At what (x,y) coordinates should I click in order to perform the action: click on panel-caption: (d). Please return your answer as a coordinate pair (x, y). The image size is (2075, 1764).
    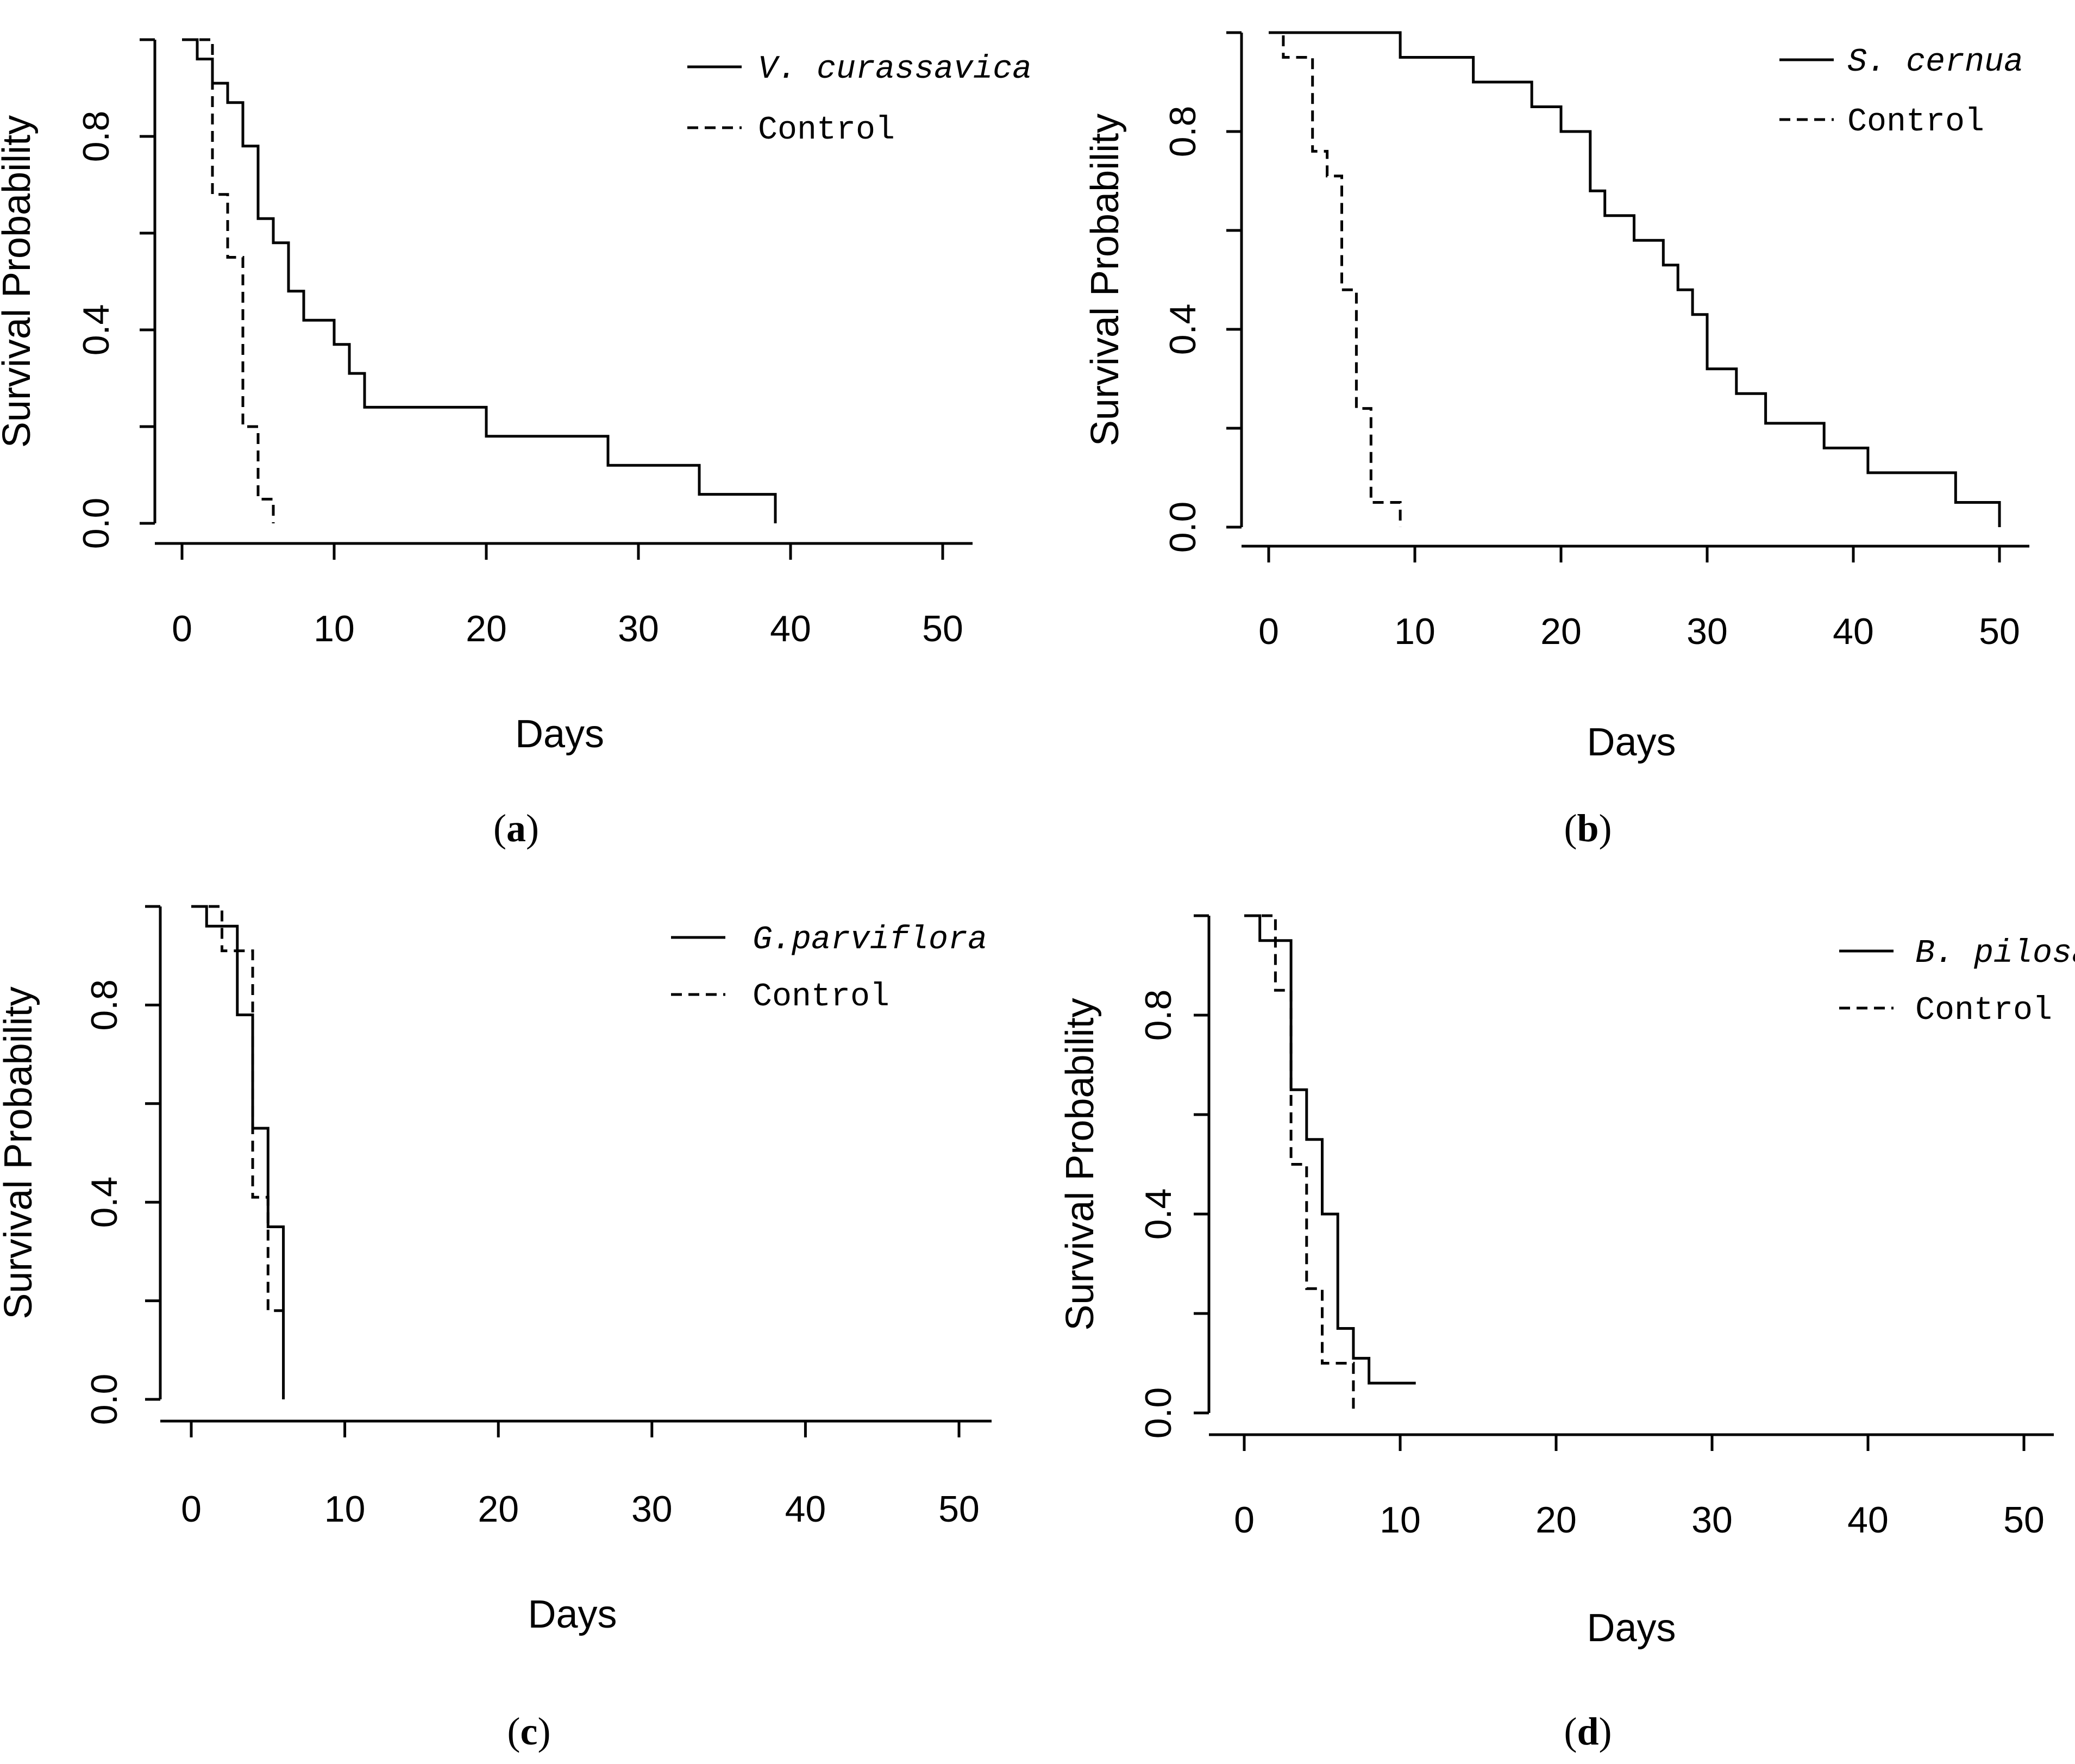
    Looking at the image, I should click on (1588, 1731).